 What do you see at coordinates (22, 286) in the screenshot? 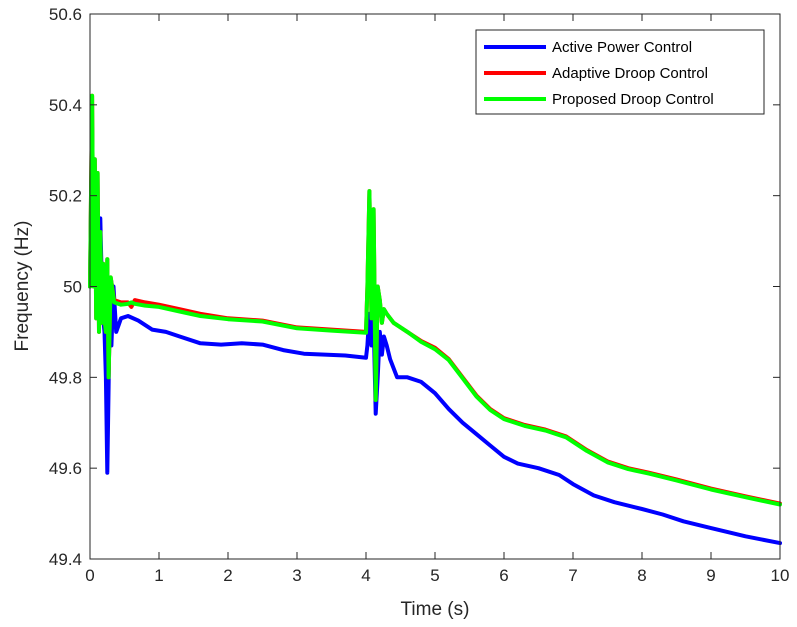
I see `y-axis-label: Frequency (Hz)` at bounding box center [22, 286].